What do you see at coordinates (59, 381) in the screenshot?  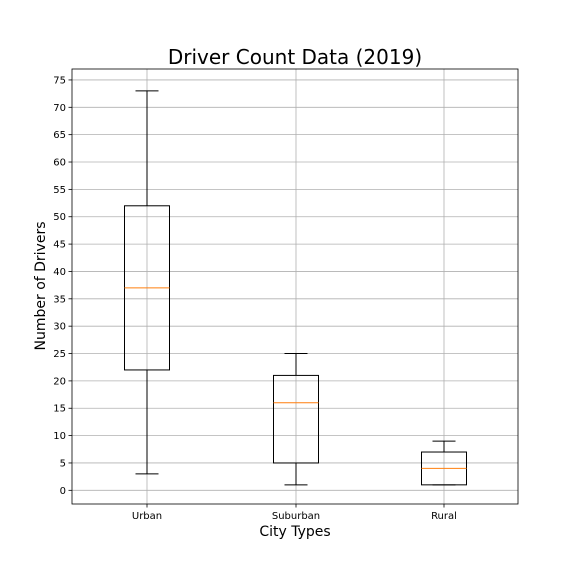 I see `y-tick-label: 20` at bounding box center [59, 381].